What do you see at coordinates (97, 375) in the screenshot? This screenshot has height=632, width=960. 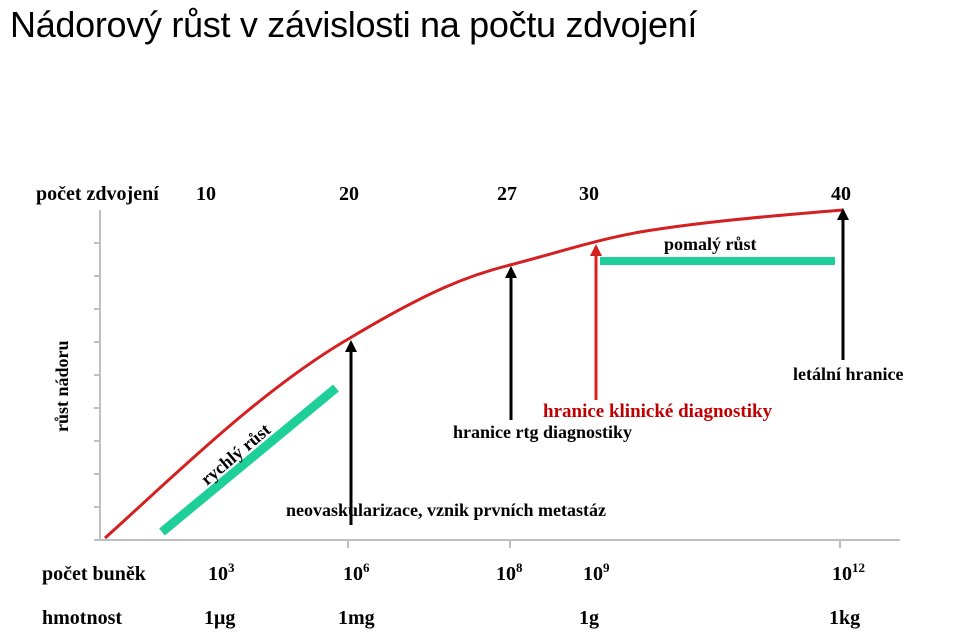 I see `y-axis` at bounding box center [97, 375].